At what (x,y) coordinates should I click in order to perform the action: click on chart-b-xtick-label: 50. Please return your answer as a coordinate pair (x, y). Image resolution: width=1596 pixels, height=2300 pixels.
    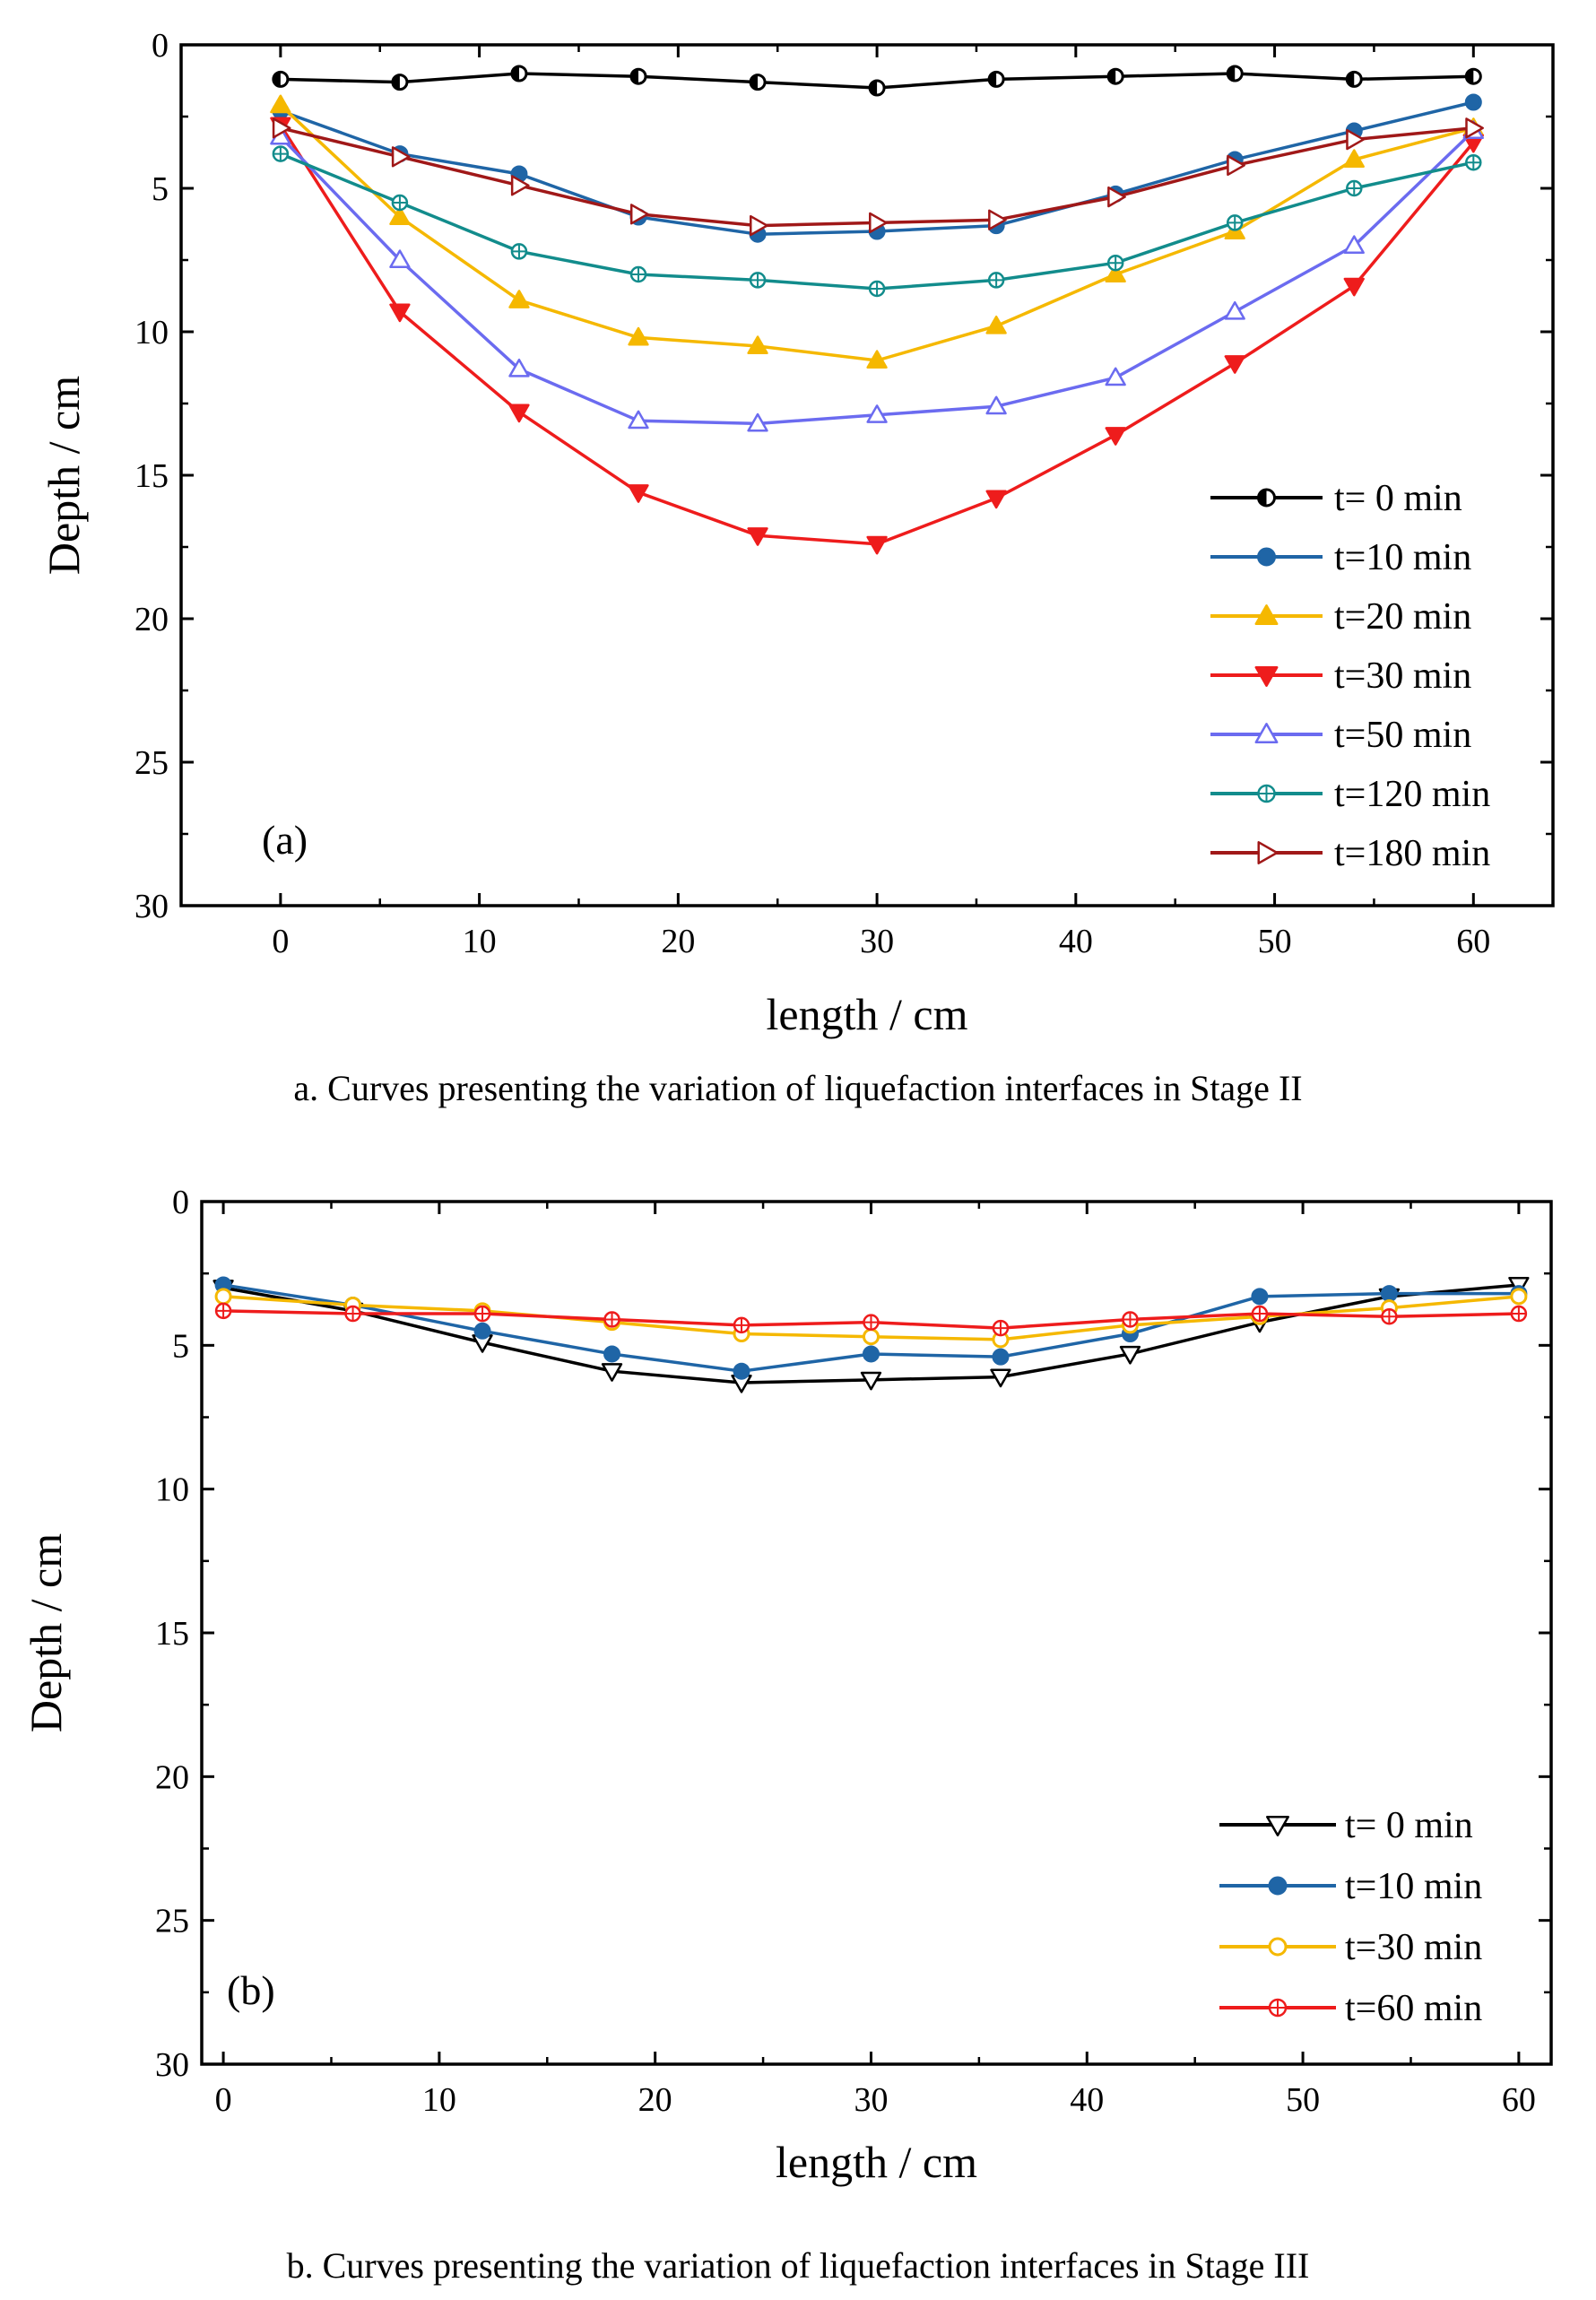
    Looking at the image, I should click on (1303, 2100).